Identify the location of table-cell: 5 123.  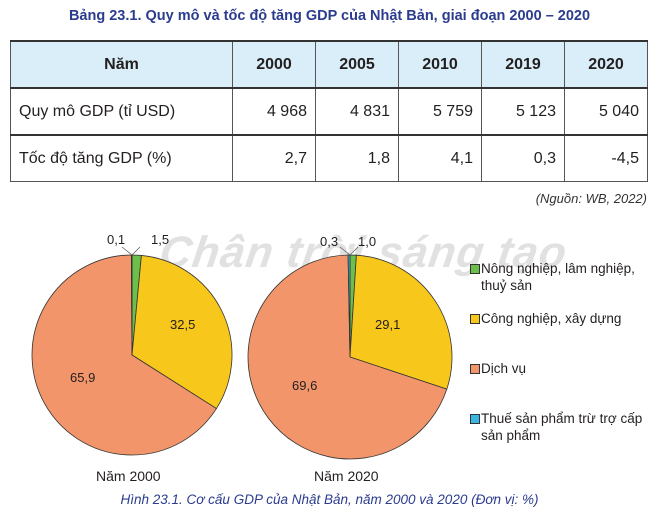
(523, 111).